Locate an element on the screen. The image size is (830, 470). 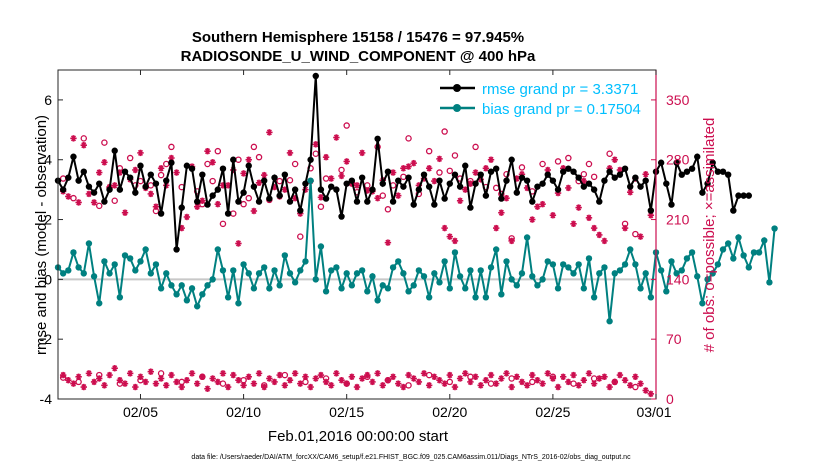
x-tick-label-1: 02/10 is located at coordinates (243, 412).